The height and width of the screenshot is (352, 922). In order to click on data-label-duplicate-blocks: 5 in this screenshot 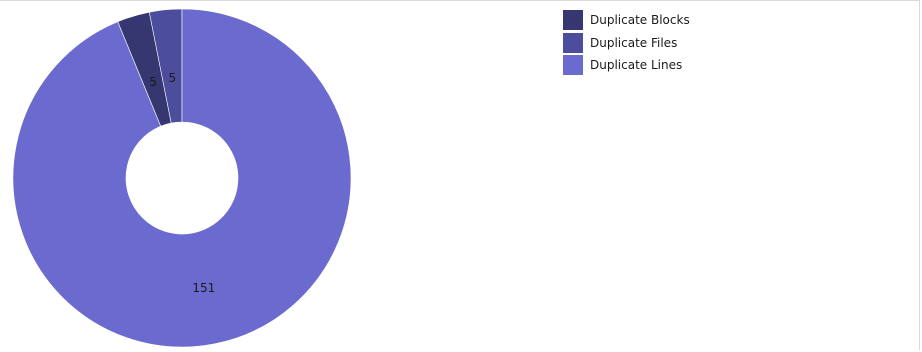, I will do `click(153, 82)`.